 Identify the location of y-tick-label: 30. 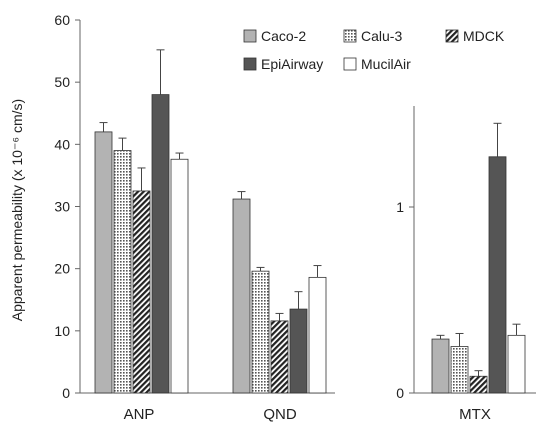
(62, 207).